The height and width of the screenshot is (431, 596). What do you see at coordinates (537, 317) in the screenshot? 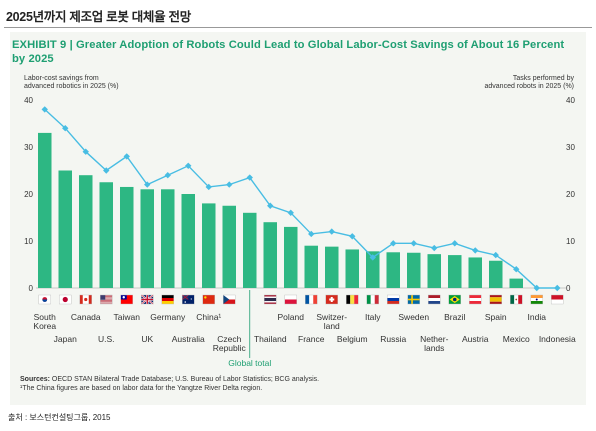
I see `category-label: India` at bounding box center [537, 317].